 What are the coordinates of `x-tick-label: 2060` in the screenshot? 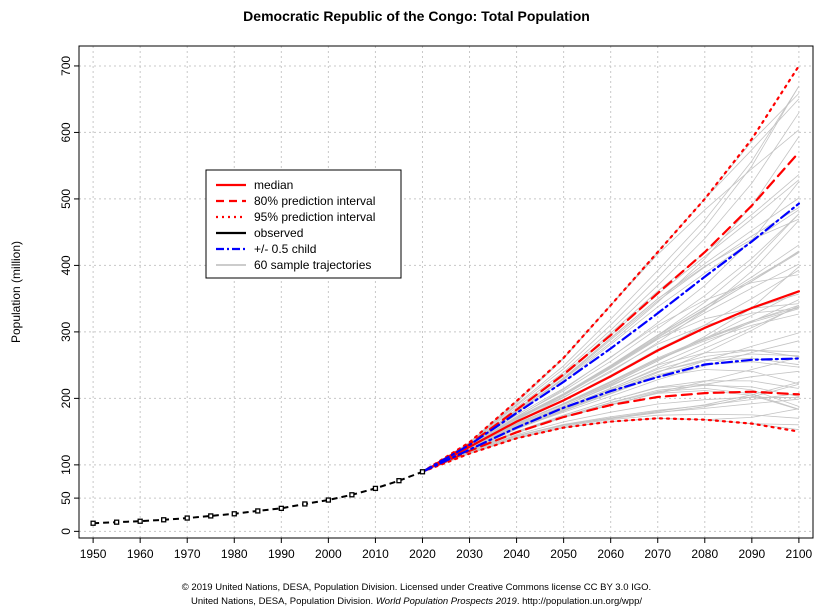 It's located at (610, 554).